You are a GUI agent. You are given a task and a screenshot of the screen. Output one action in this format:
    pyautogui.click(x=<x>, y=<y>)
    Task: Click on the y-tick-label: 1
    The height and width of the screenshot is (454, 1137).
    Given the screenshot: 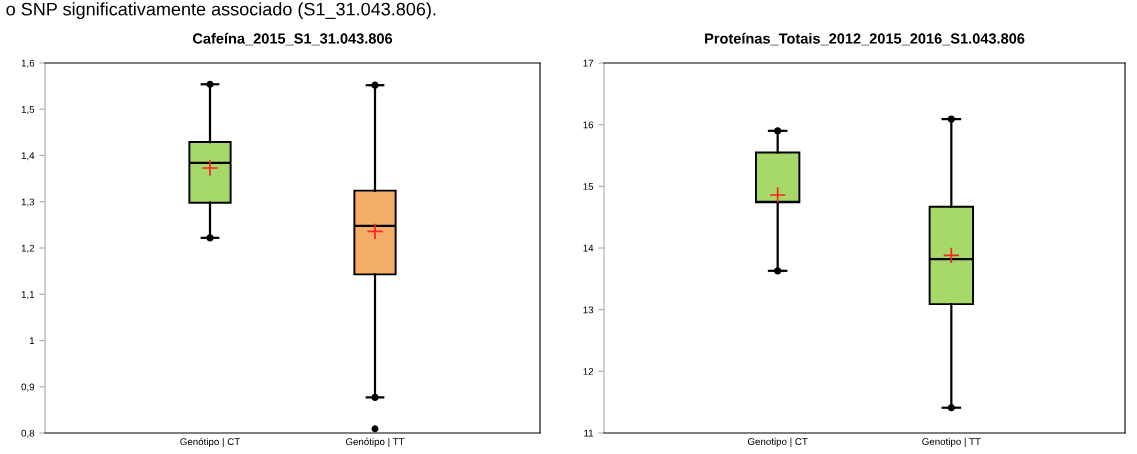 What is the action you would take?
    pyautogui.click(x=32, y=341)
    